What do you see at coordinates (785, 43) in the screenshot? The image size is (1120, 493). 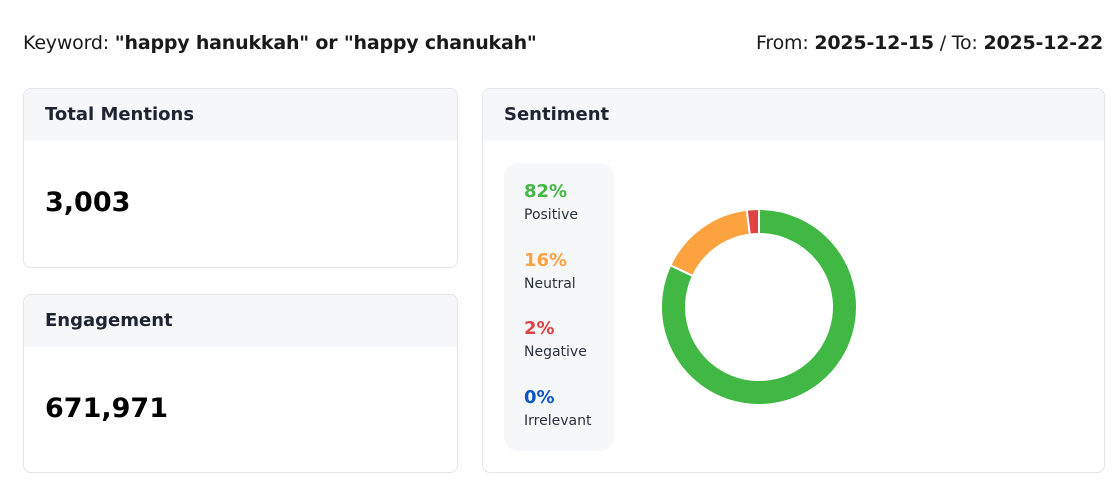 I see `from-label: From:` at bounding box center [785, 43].